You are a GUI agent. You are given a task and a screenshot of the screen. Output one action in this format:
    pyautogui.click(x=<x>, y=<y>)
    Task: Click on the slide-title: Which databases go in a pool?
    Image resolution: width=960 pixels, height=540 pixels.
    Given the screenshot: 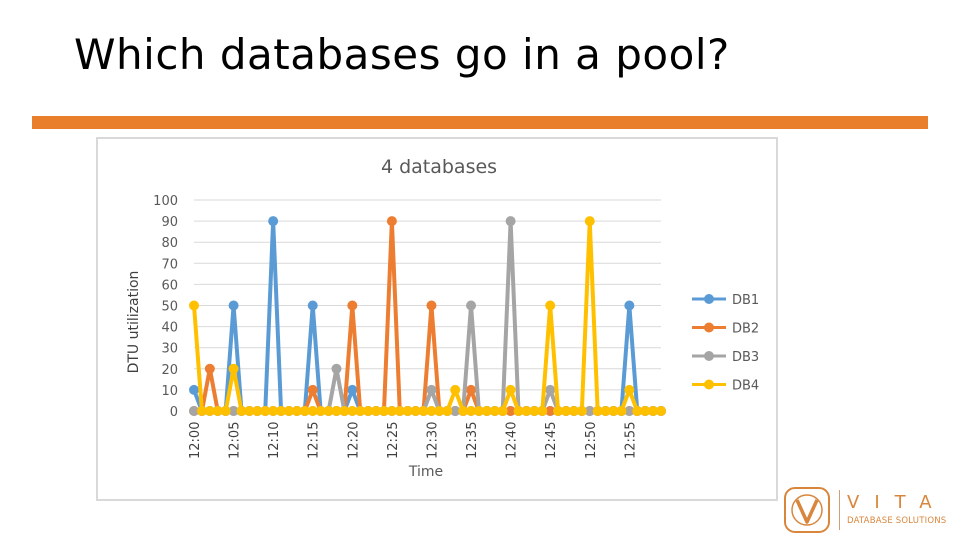 What is the action you would take?
    pyautogui.click(x=402, y=54)
    